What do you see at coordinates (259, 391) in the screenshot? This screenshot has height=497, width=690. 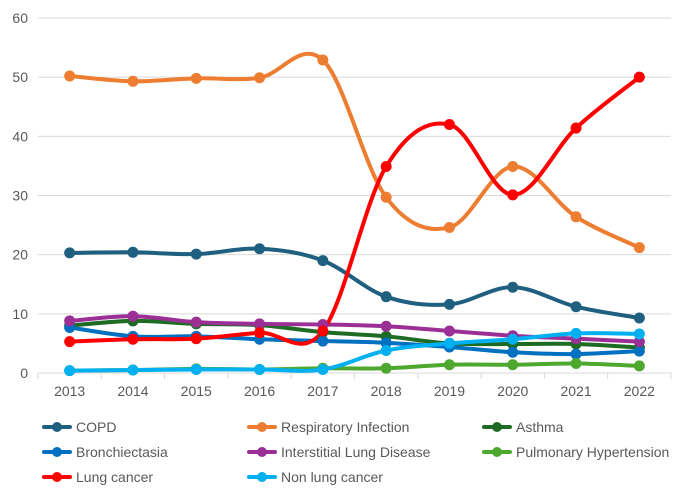 I see `x-tick-label: 2016` at bounding box center [259, 391].